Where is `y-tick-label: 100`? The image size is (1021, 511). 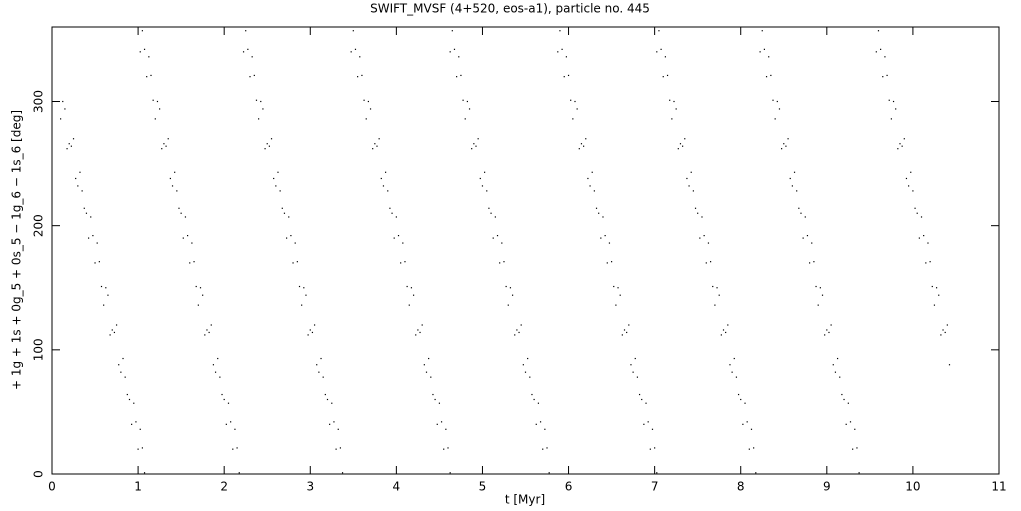
y-tick-label: 100 is located at coordinates (39, 349).